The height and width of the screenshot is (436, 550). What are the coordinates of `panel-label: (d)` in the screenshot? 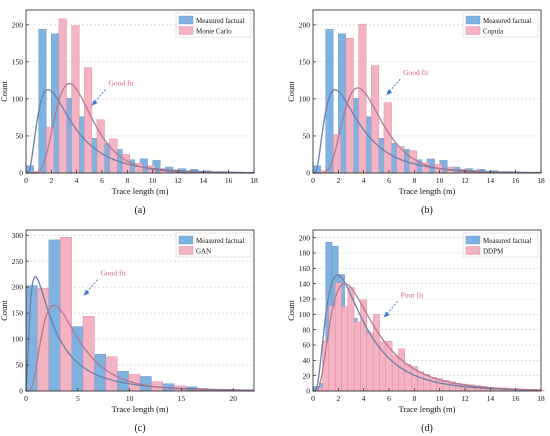 It's located at (427, 428).